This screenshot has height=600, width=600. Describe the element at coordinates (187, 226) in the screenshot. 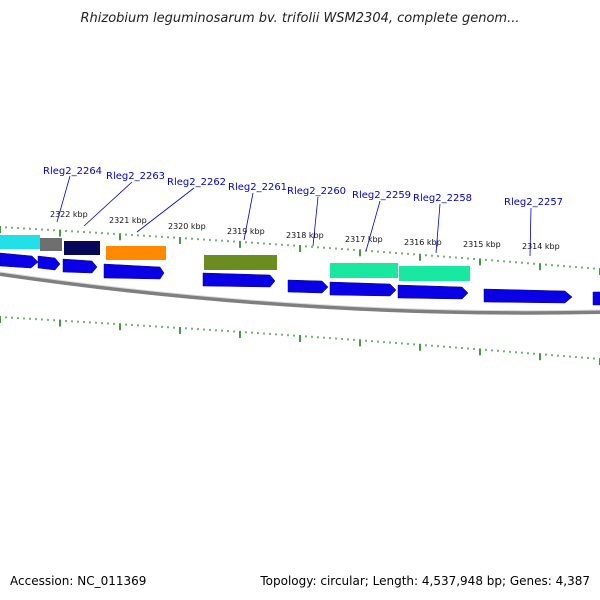

I see `kbp-label: 2320 kbp` at that location.